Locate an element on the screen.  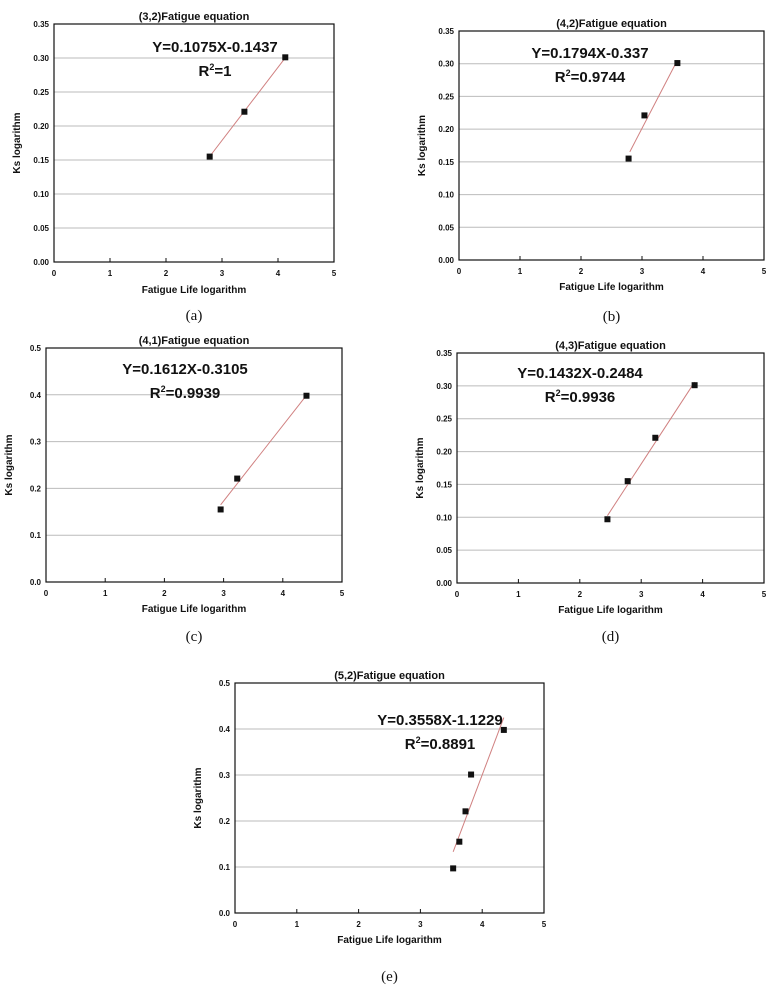
equation-label: Y=0.3558X-1.1229 is located at coordinates (440, 720).